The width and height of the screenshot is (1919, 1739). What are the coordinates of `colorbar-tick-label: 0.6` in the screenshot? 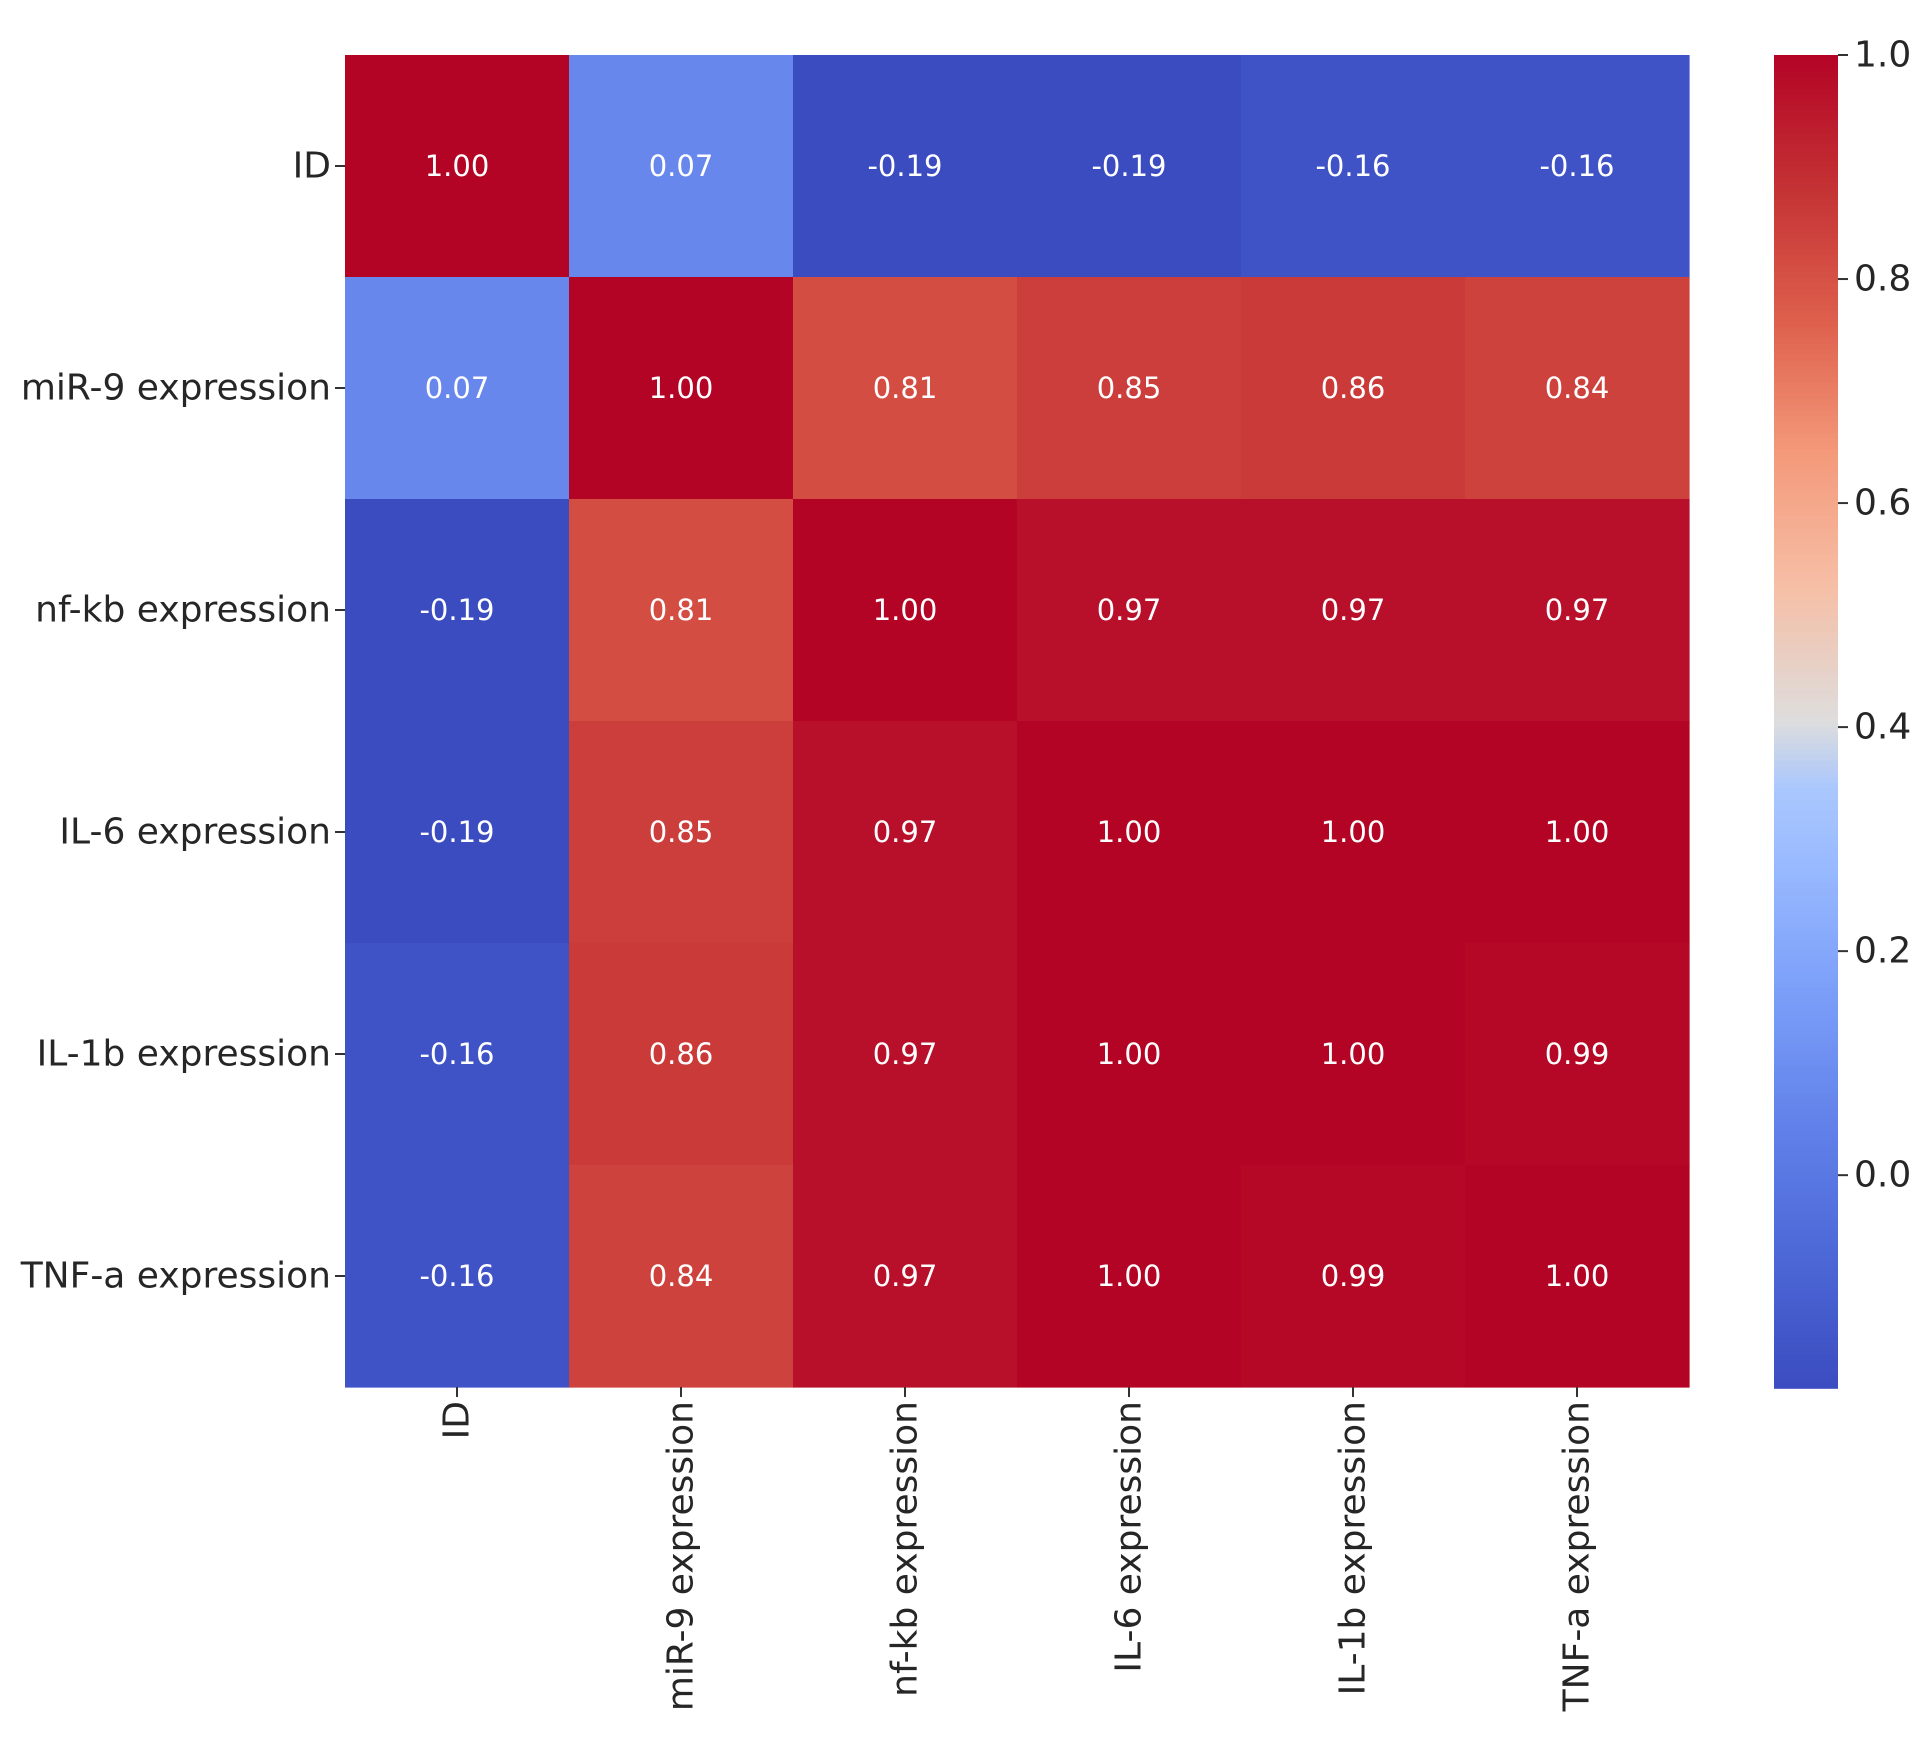 It's located at (1882, 503).